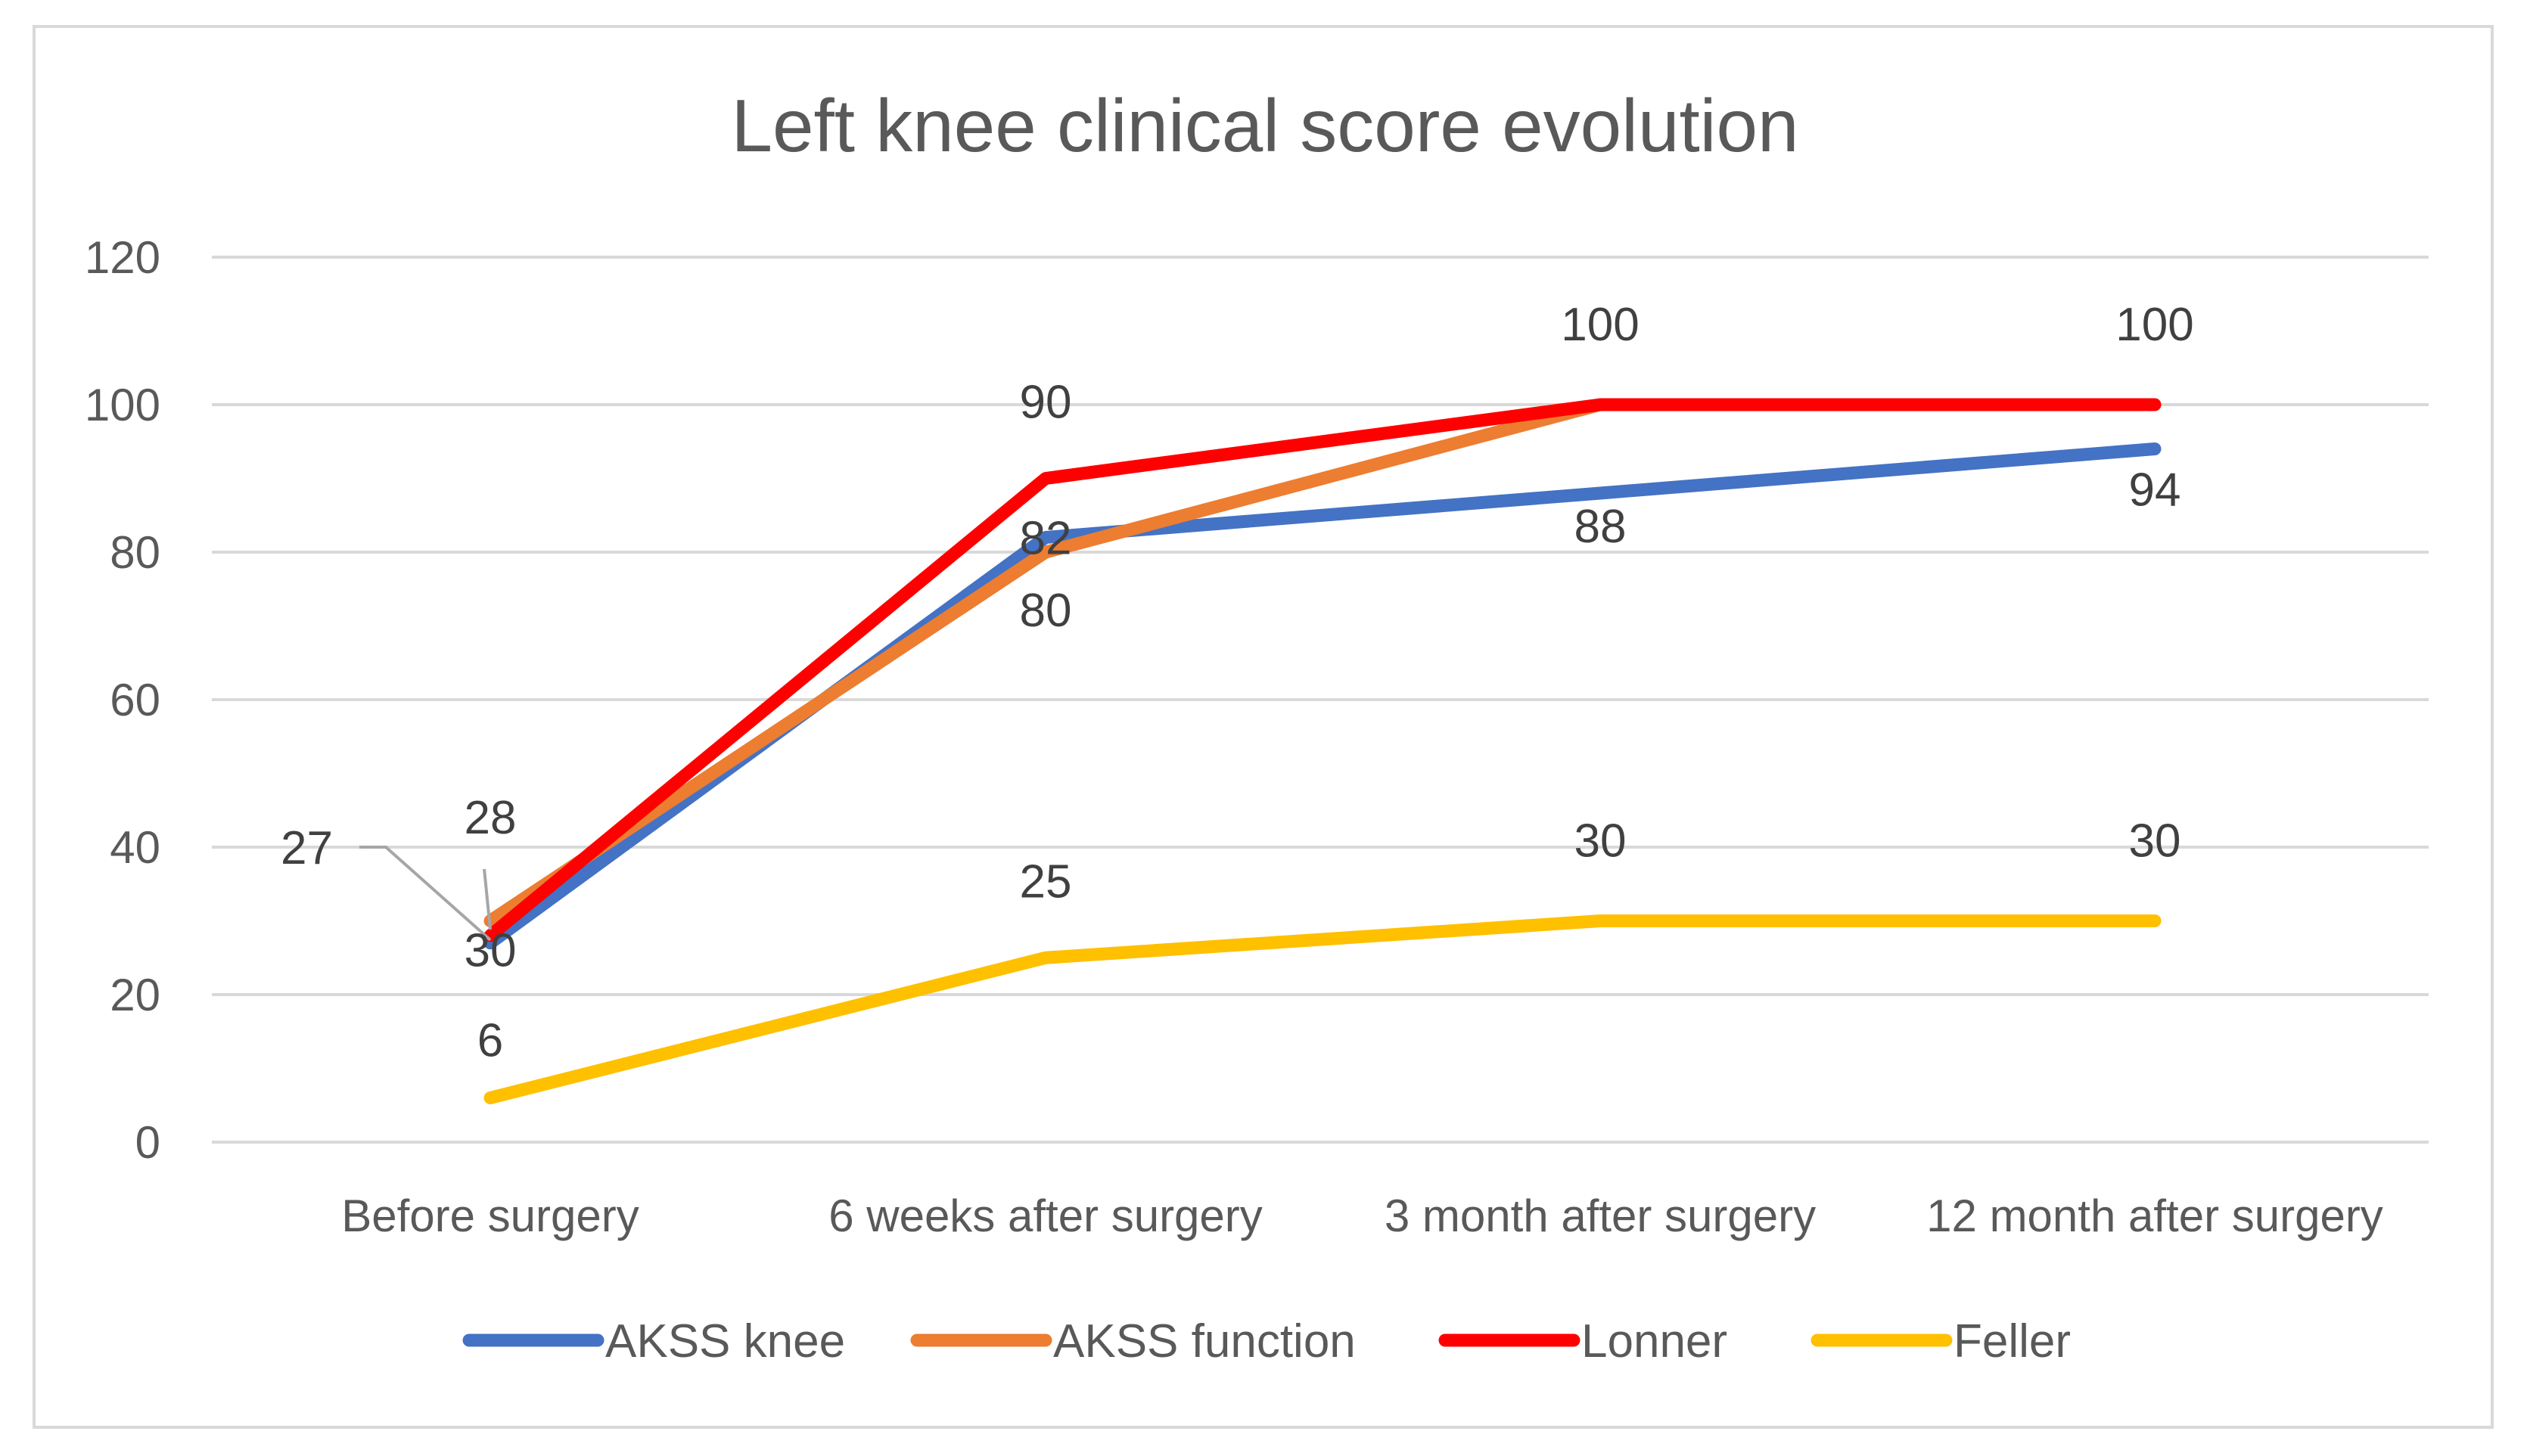 Image resolution: width=2527 pixels, height=1456 pixels. What do you see at coordinates (1600, 1216) in the screenshot?
I see `x-tick-label: 3 month after surgery` at bounding box center [1600, 1216].